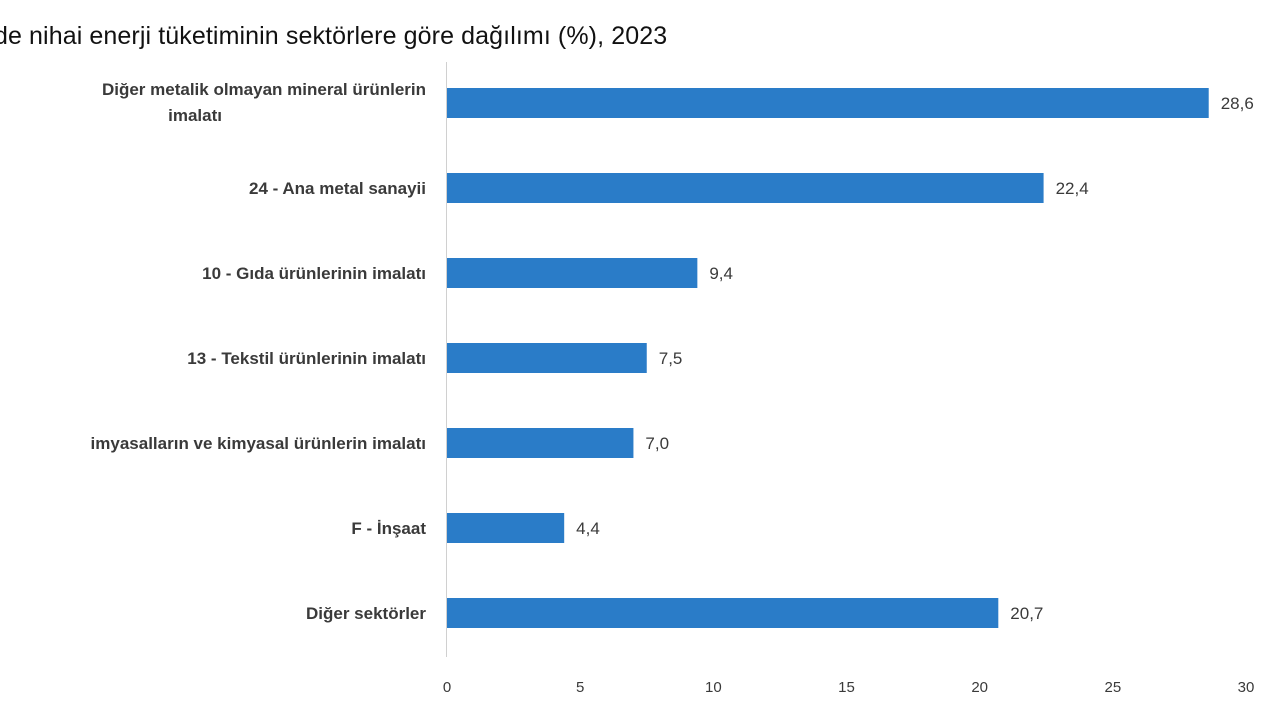  What do you see at coordinates (1237, 103) in the screenshot?
I see `data-label: 28,6` at bounding box center [1237, 103].